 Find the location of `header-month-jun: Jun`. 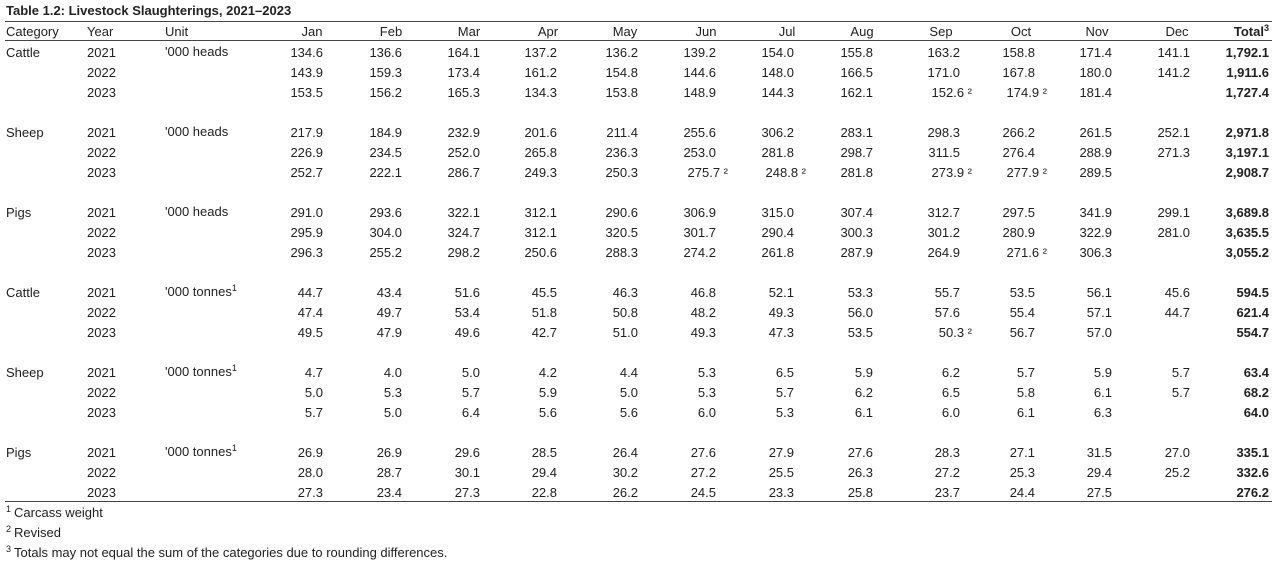

header-month-jun: Jun is located at coordinates (706, 31).